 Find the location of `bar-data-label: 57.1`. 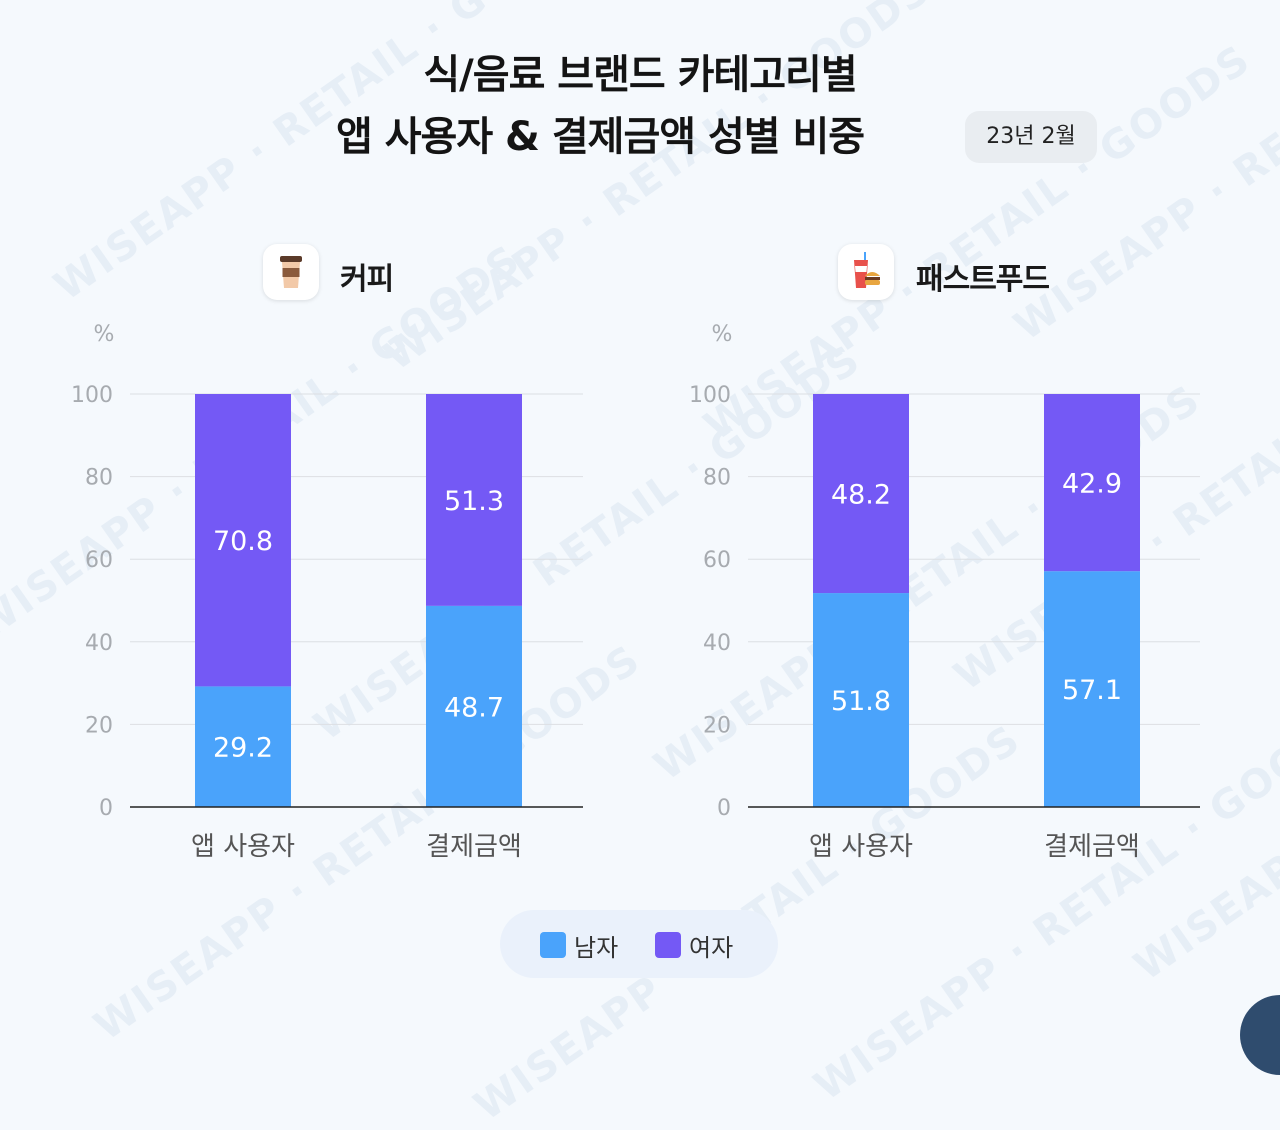

bar-data-label: 57.1 is located at coordinates (1092, 690).